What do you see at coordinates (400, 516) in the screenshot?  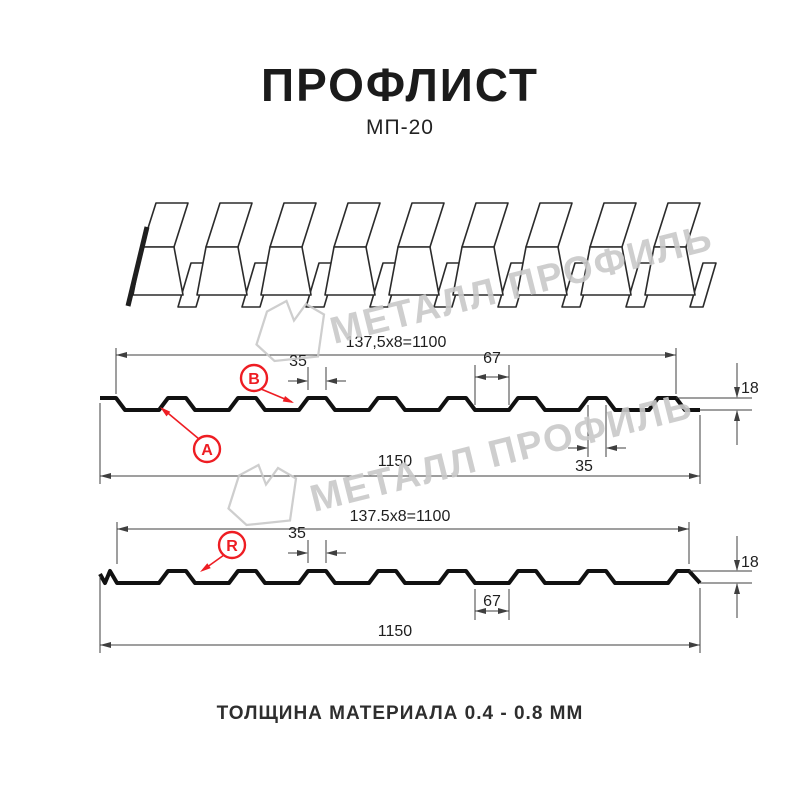 I see `dim-label-pitch-bottom: 137.5x8=1100` at bounding box center [400, 516].